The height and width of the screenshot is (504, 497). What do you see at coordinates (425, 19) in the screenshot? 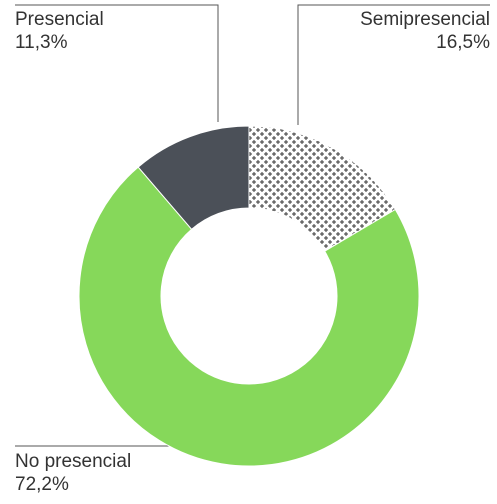
I see `label-name: Semipresencial` at bounding box center [425, 19].